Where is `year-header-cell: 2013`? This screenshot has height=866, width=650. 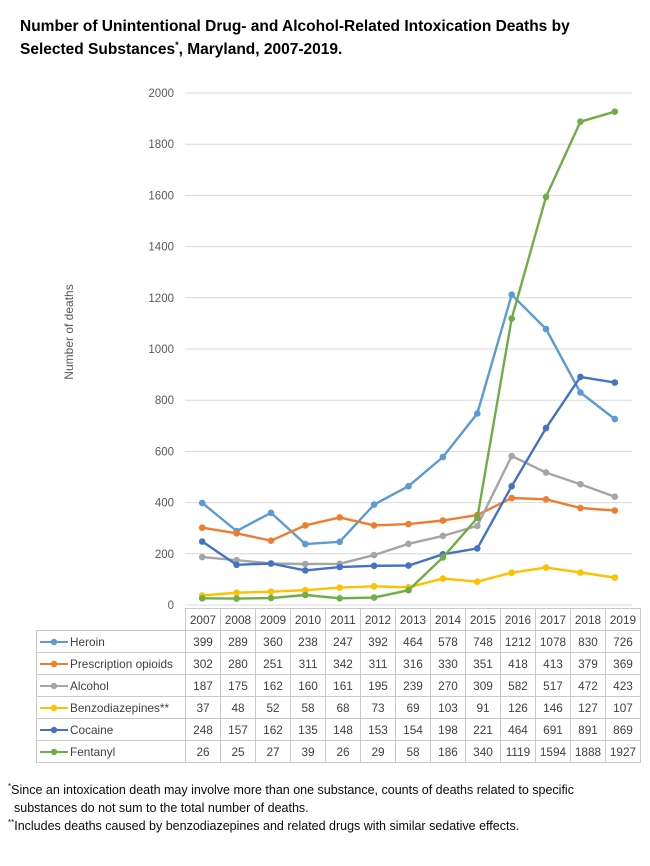 year-header-cell: 2013 is located at coordinates (413, 619).